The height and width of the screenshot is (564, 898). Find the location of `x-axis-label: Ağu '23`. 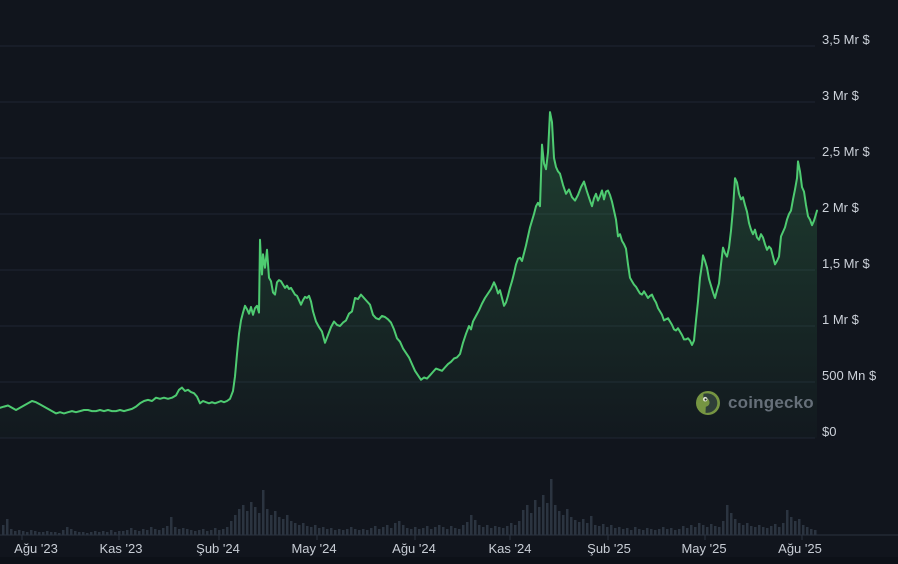

x-axis-label: Ağu '23 is located at coordinates (36, 548).